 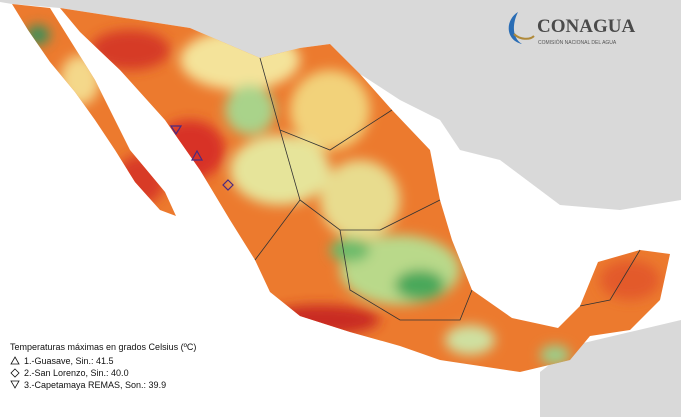 I want to click on legend-entry: 2.-San Lorenzo, Sin.: 40.0, so click(x=76, y=373).